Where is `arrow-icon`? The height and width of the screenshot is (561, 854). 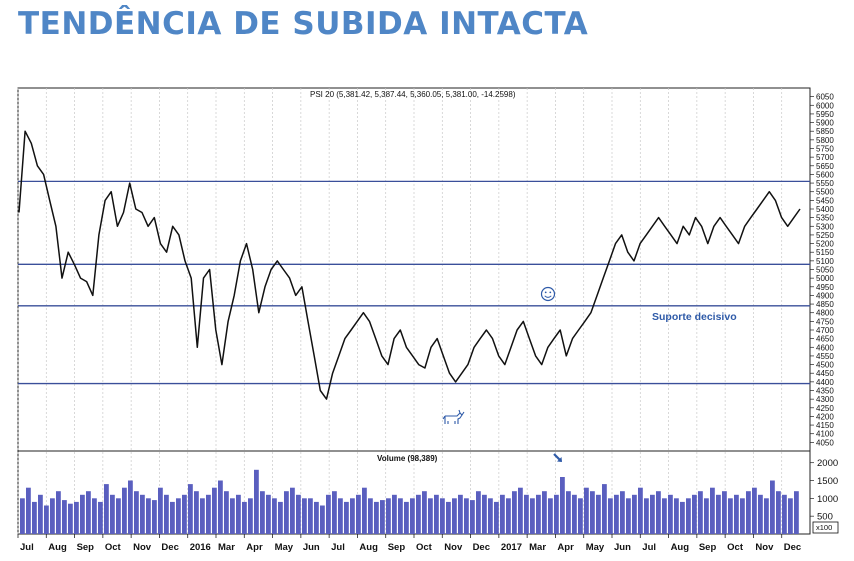 arrow-icon is located at coordinates (557, 457).